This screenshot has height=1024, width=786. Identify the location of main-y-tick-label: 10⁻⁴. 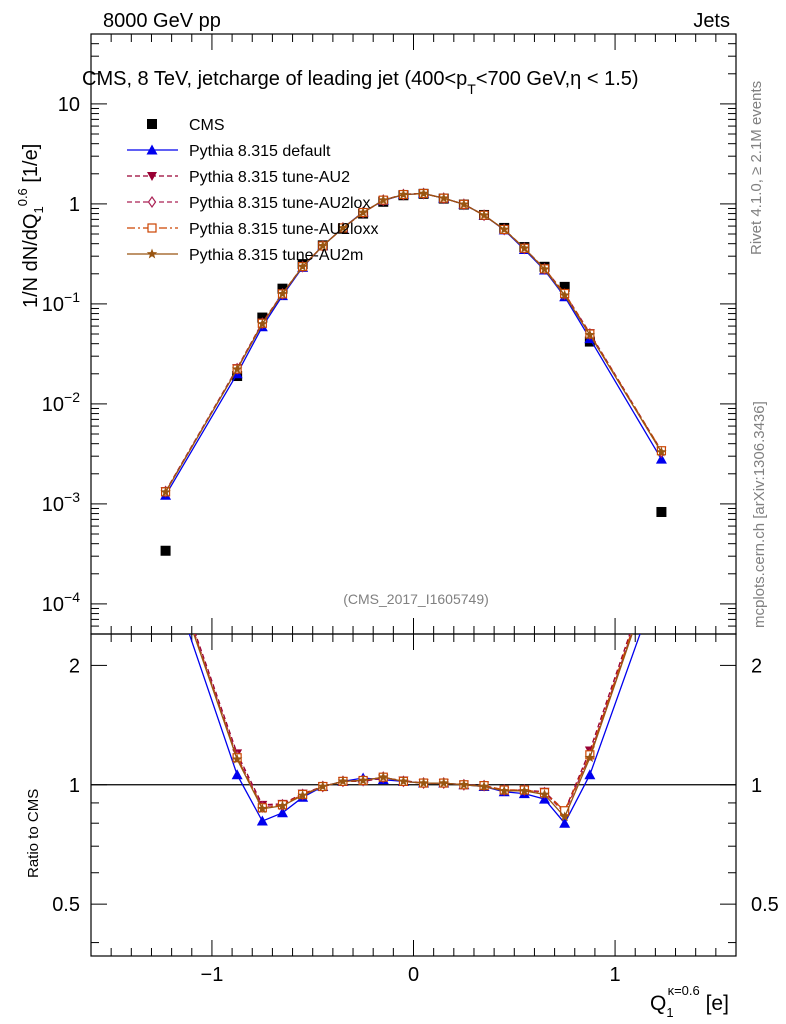
(61, 602).